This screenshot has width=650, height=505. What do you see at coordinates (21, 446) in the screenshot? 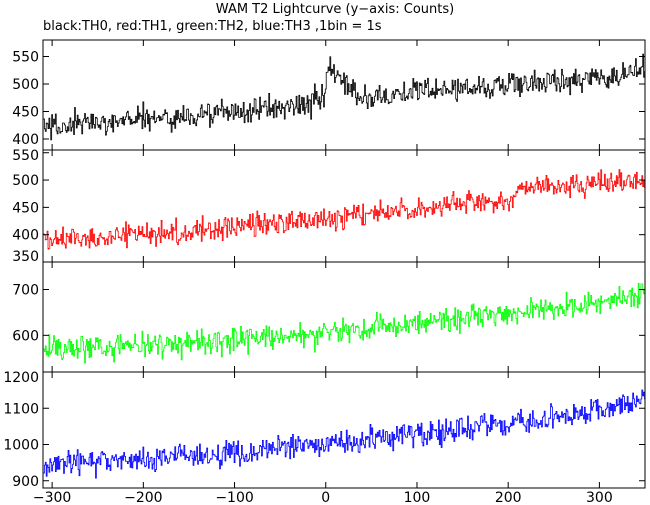
I see `y-tick-label: 1000` at bounding box center [21, 446].